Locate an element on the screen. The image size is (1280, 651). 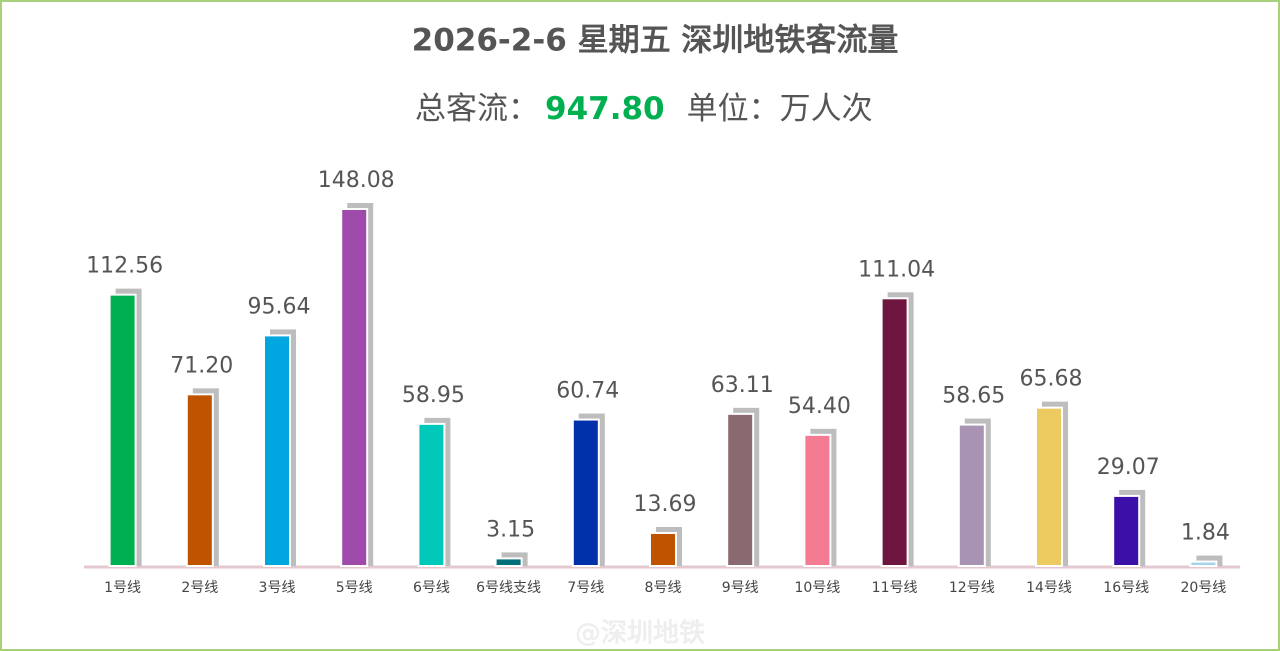
value-label: 60.74 is located at coordinates (587, 391).